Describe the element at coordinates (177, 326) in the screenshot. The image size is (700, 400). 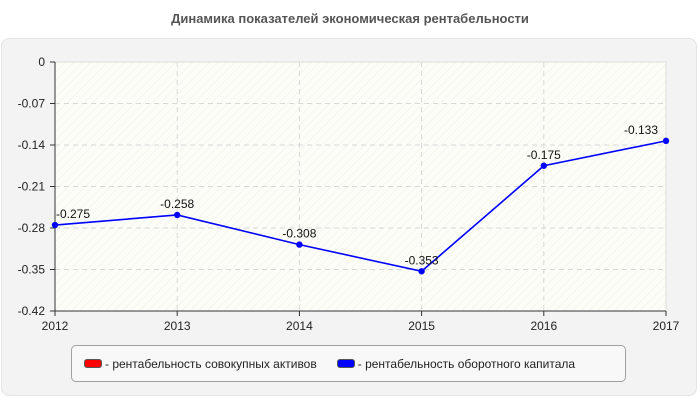
I see `x-tick-label: 2013` at that location.